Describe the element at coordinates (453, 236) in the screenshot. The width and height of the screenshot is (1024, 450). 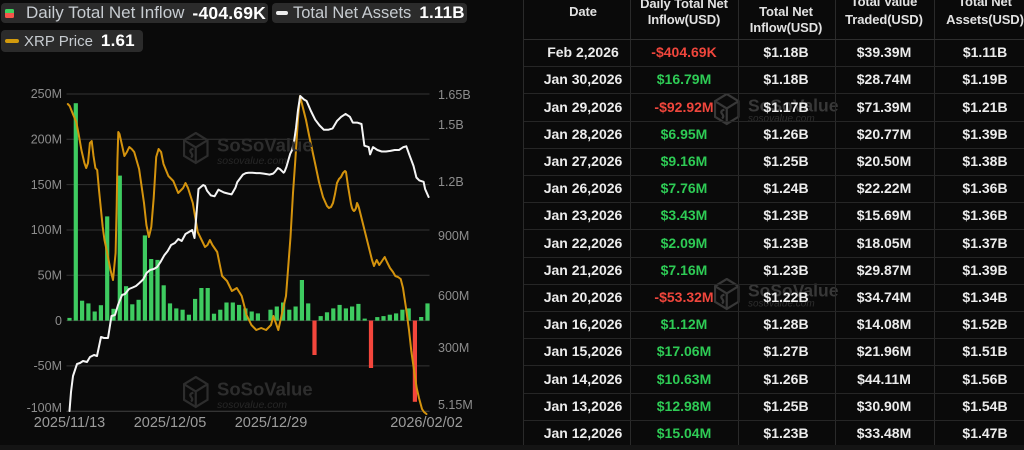
I see `svg-text: 900M` at that location.